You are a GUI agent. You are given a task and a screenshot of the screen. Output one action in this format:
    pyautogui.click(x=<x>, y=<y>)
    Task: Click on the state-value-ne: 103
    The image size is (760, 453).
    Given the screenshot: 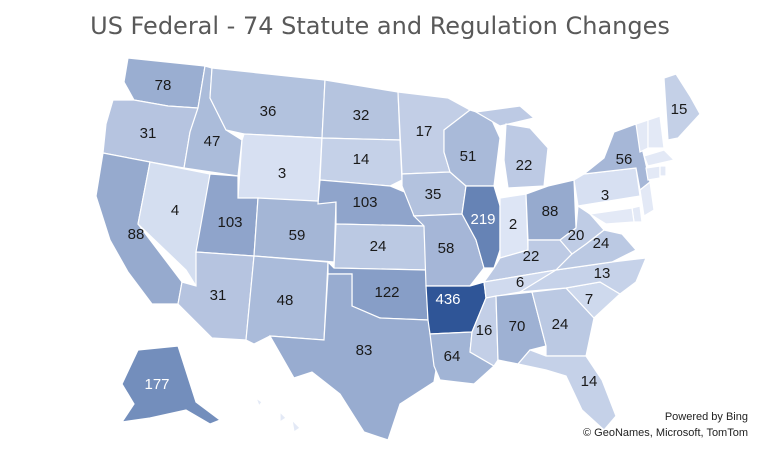 What is the action you would take?
    pyautogui.click(x=364, y=202)
    